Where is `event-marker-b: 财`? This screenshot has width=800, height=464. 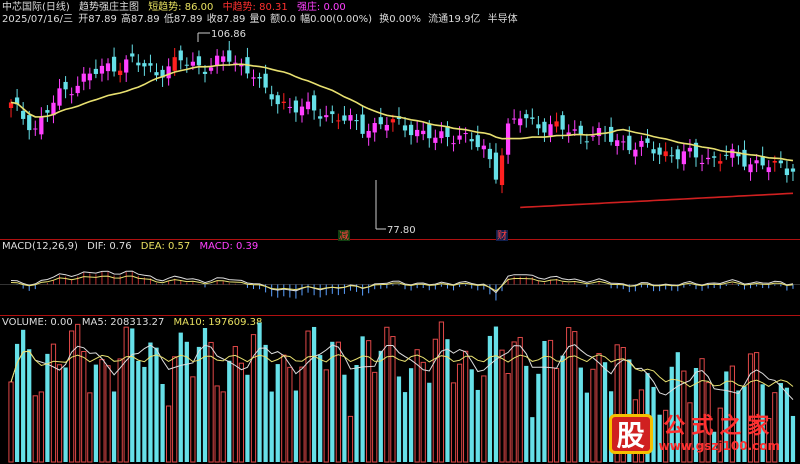
event-marker-b: 财 is located at coordinates (502, 235).